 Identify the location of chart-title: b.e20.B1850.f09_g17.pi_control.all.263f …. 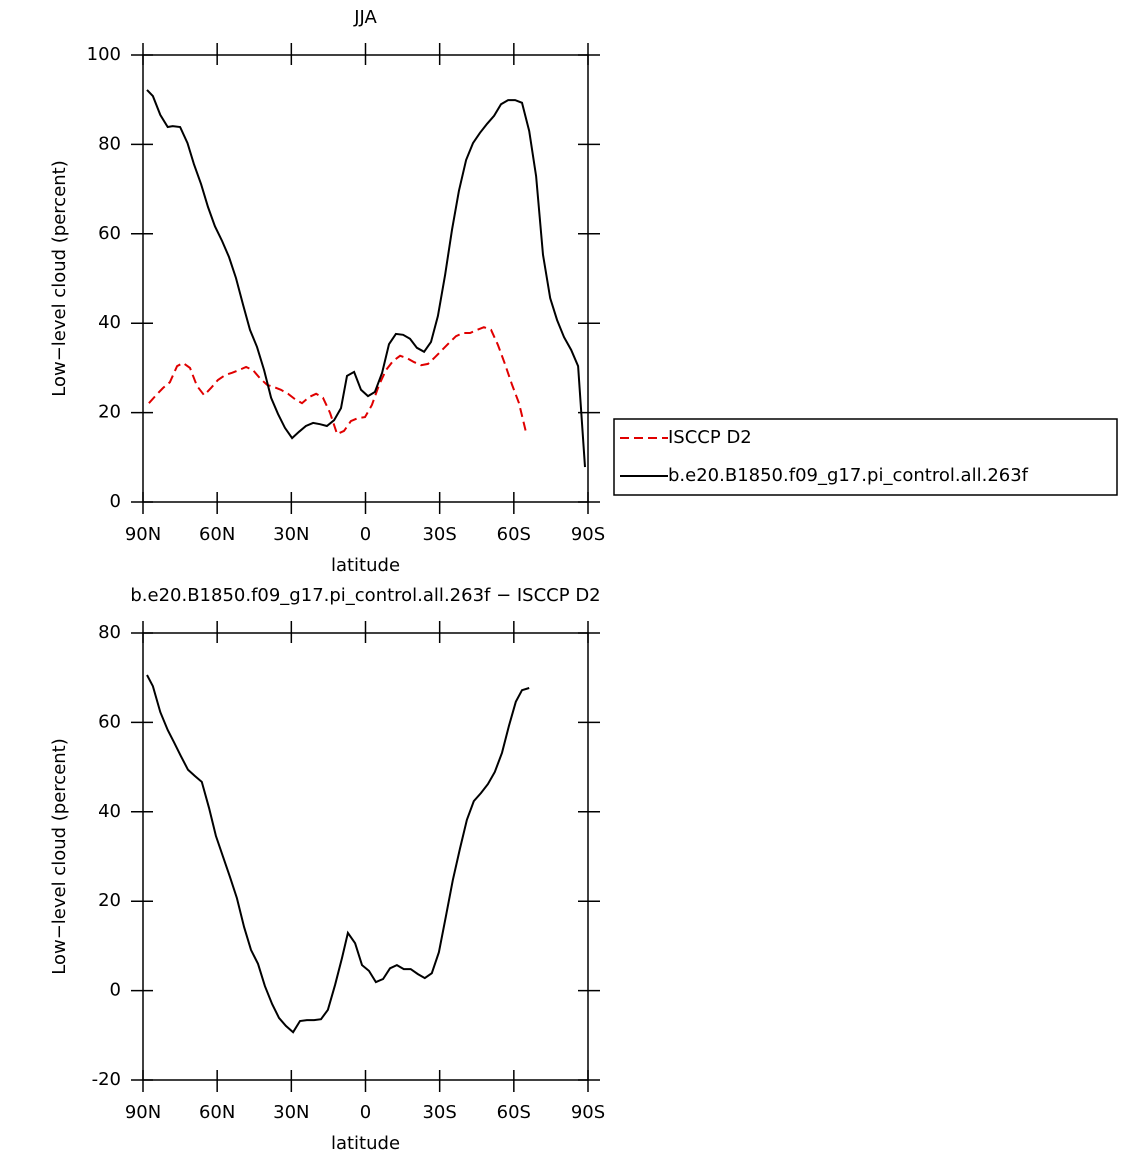
(365, 595).